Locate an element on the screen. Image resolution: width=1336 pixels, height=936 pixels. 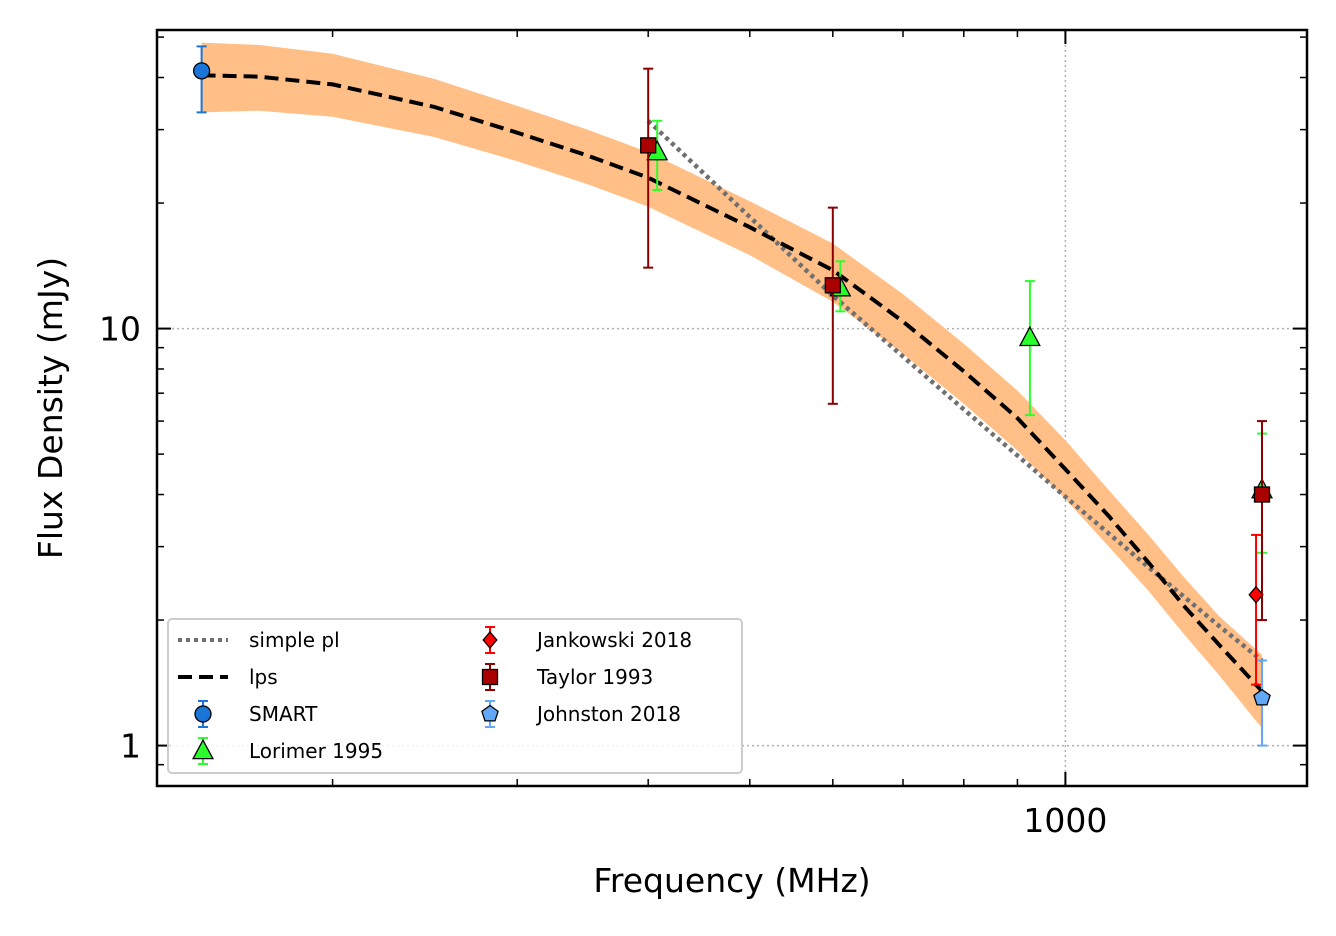
legend-smart-label: SMART is located at coordinates (283, 714).